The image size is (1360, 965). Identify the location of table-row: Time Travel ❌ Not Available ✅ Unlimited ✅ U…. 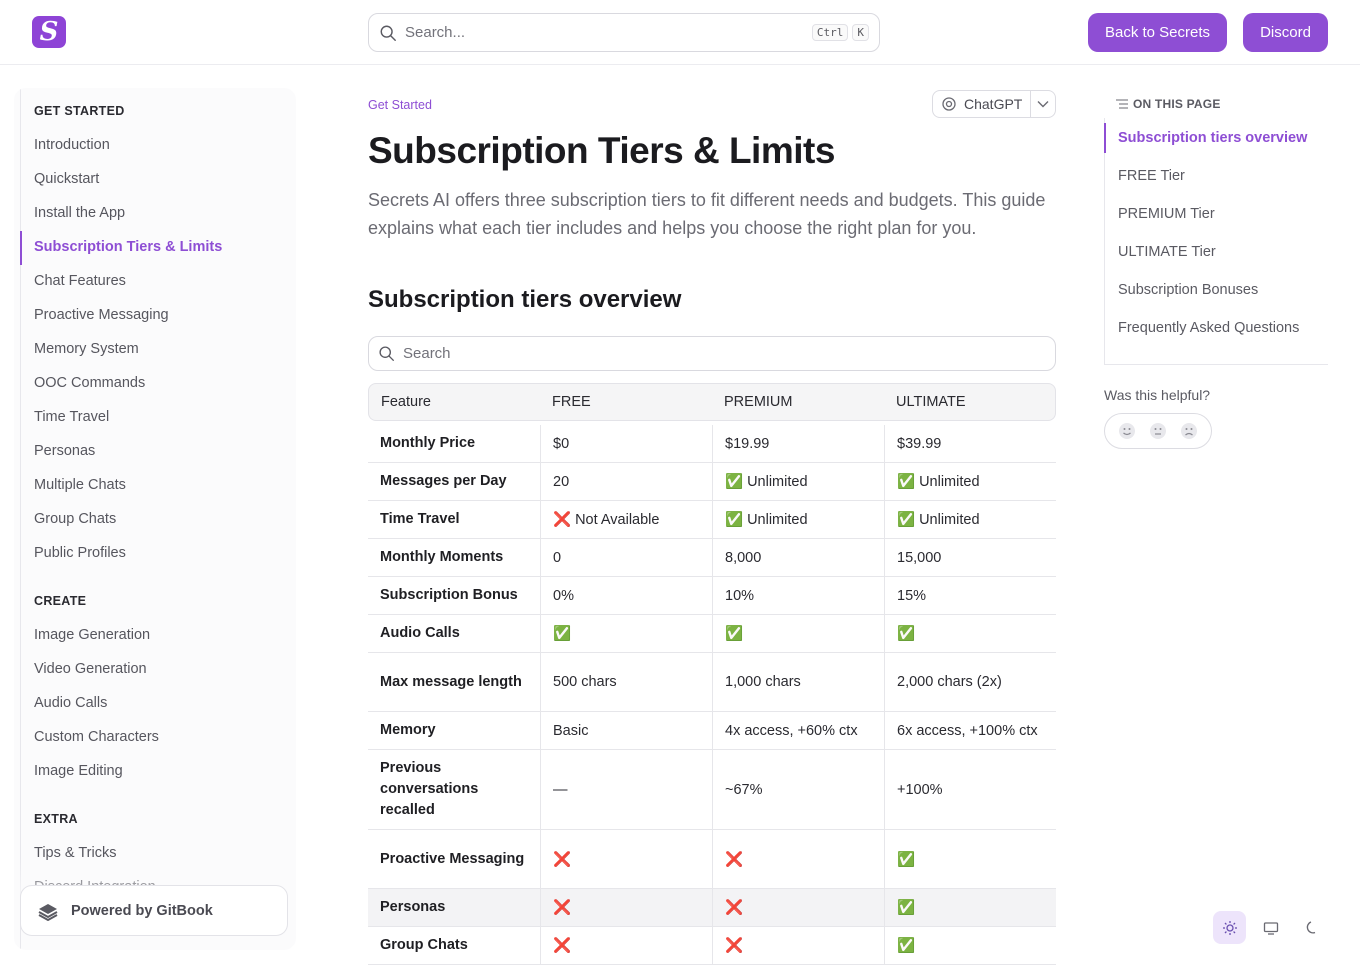
(712, 520).